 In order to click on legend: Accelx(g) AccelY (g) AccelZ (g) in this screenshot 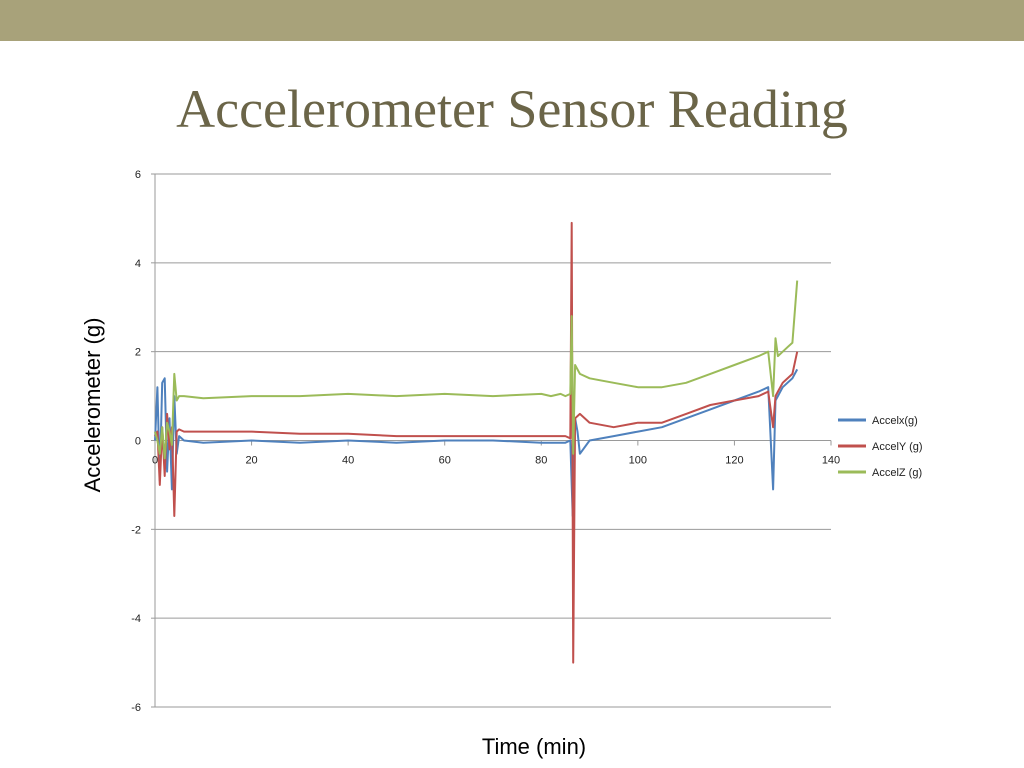, I will do `click(880, 447)`.